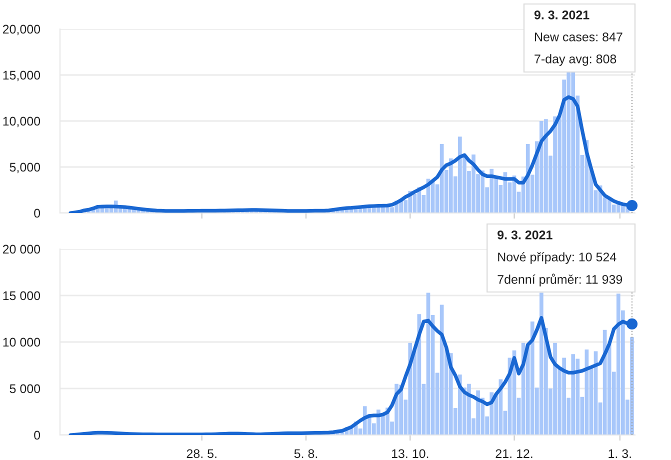  Describe the element at coordinates (619, 453) in the screenshot. I see `x-tick-label: 1. 3.` at that location.